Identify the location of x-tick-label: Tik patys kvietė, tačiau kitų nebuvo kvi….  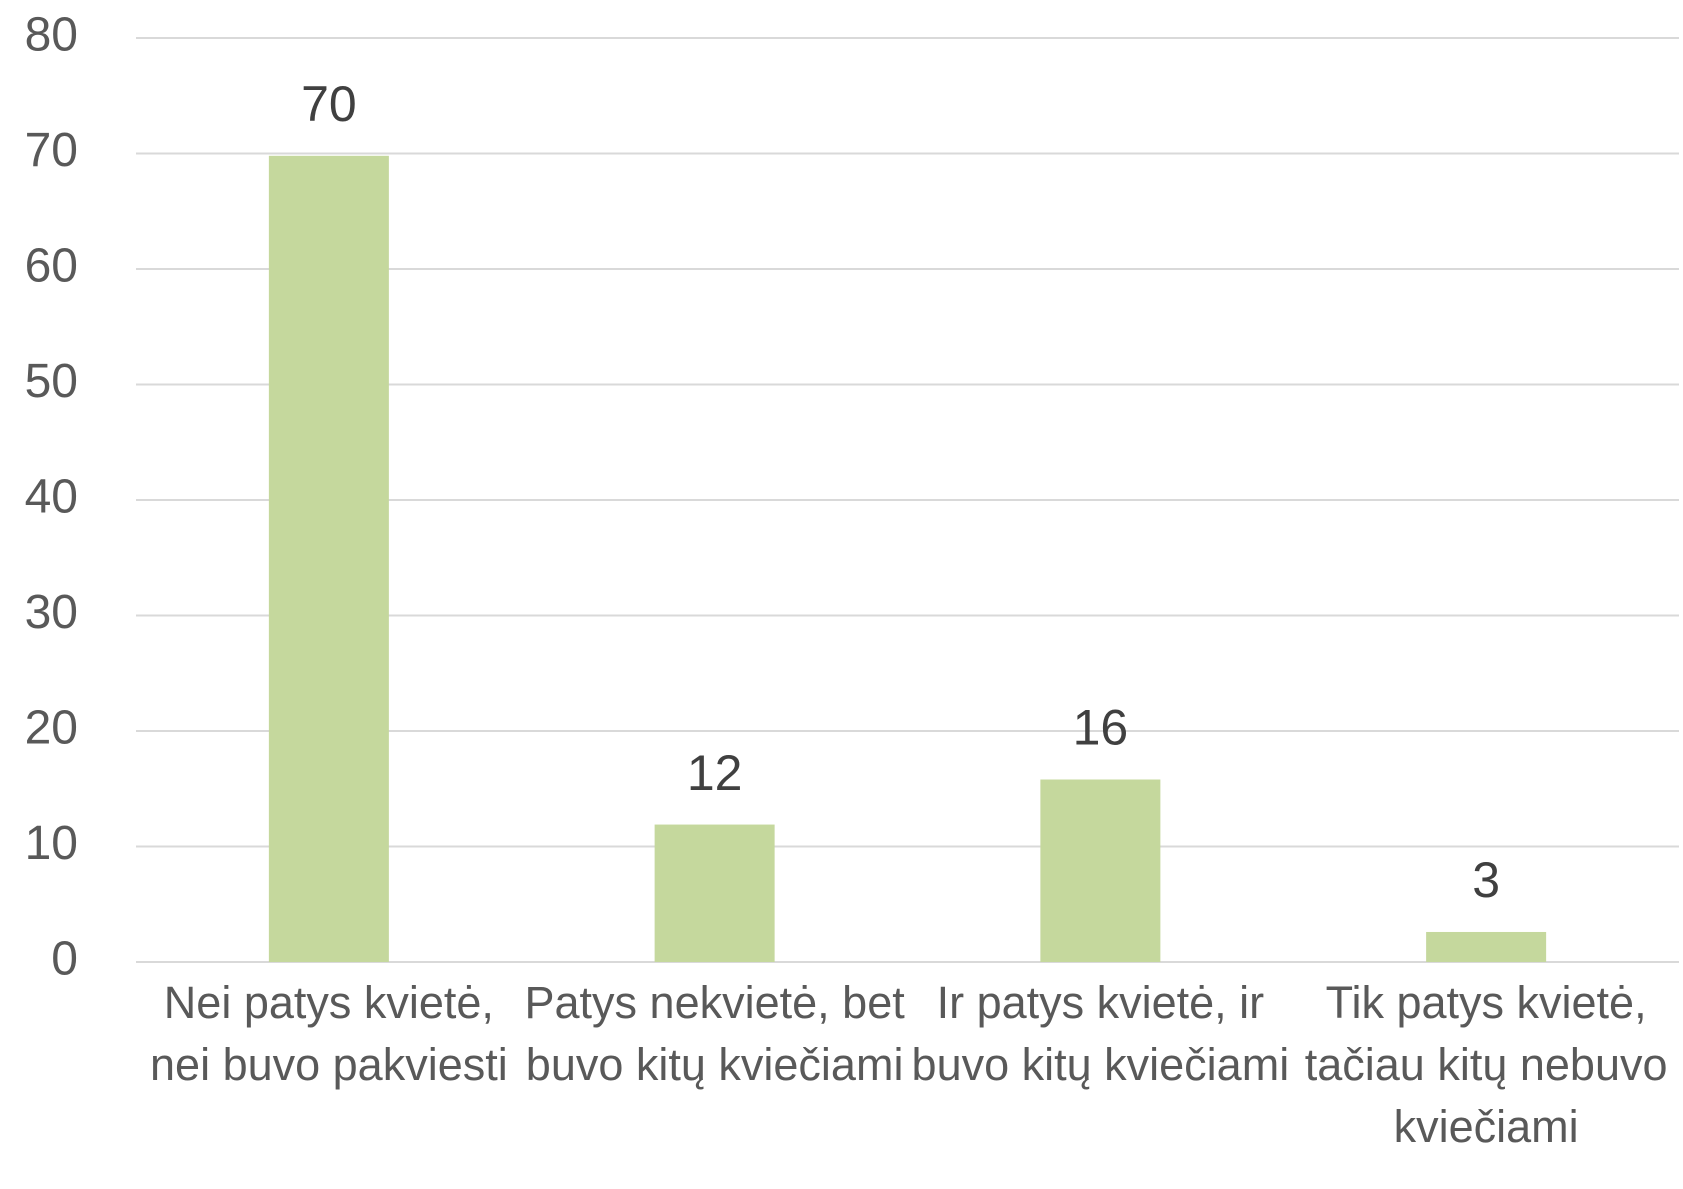
(1486, 1064).